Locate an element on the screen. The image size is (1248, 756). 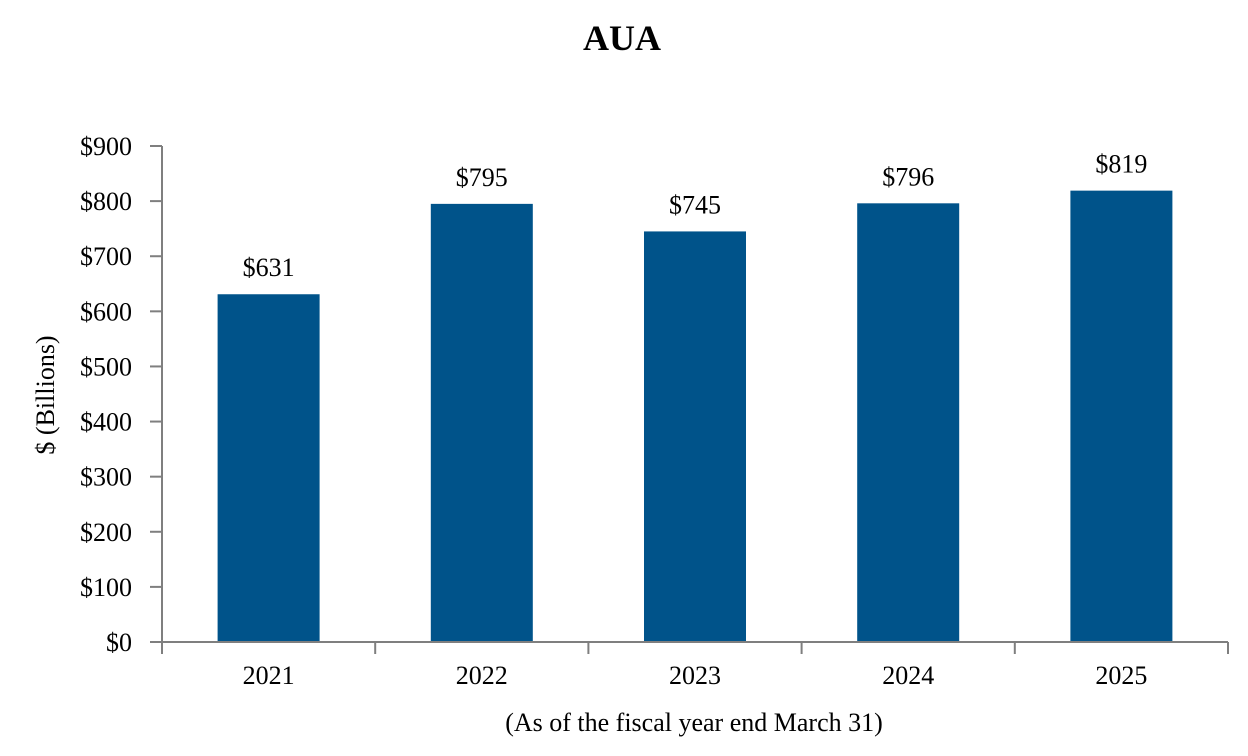
y-tick-label-100: $100 is located at coordinates (106, 587).